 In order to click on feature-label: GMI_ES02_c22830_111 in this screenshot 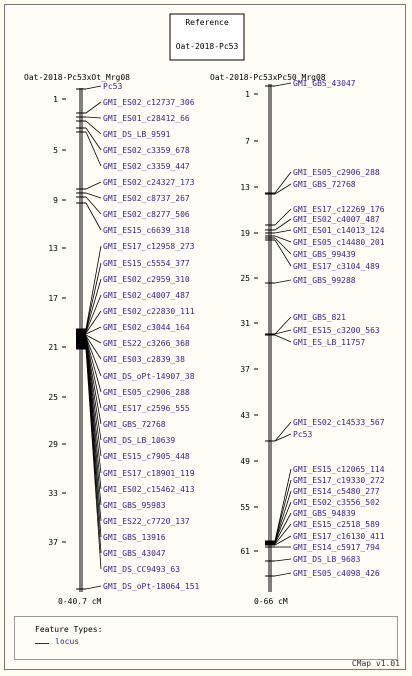, I will do `click(149, 311)`.